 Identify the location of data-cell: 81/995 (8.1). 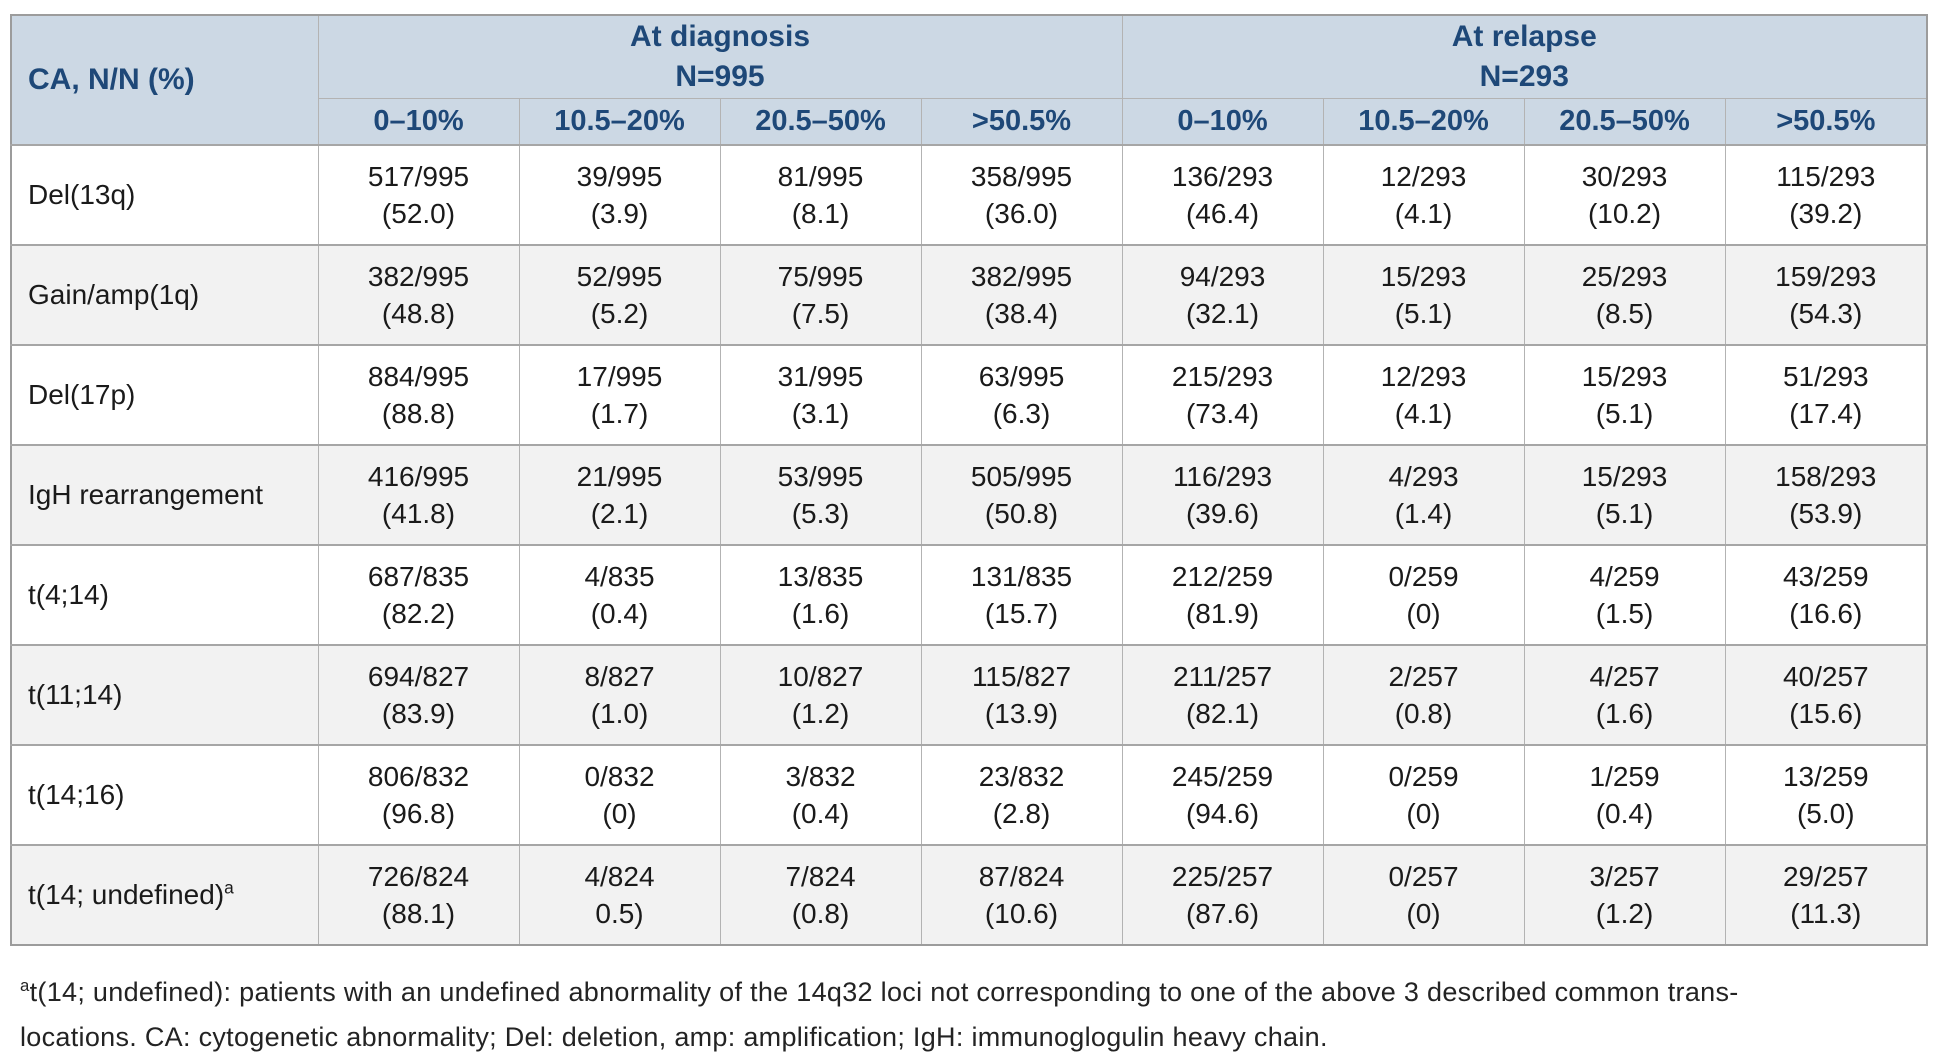
(820, 194).